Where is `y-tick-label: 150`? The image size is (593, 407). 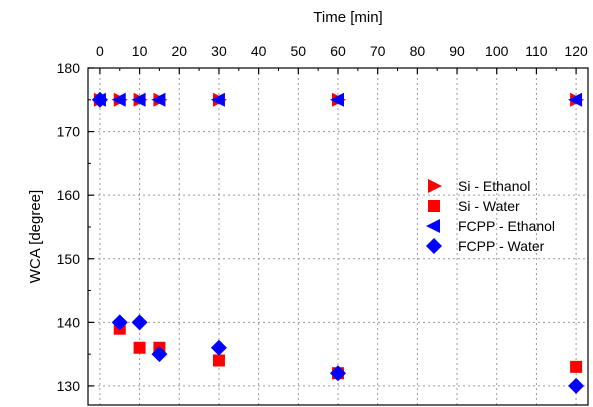 y-tick-label: 150 is located at coordinates (69, 259).